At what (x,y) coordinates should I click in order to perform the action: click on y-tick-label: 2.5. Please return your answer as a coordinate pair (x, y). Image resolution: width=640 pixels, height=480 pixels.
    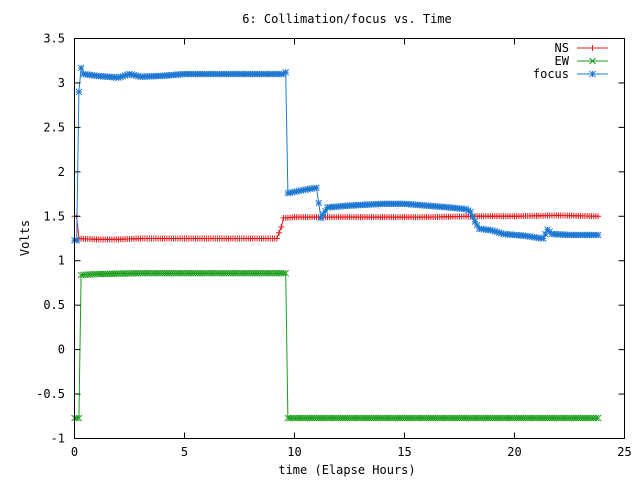
    Looking at the image, I should click on (54, 127).